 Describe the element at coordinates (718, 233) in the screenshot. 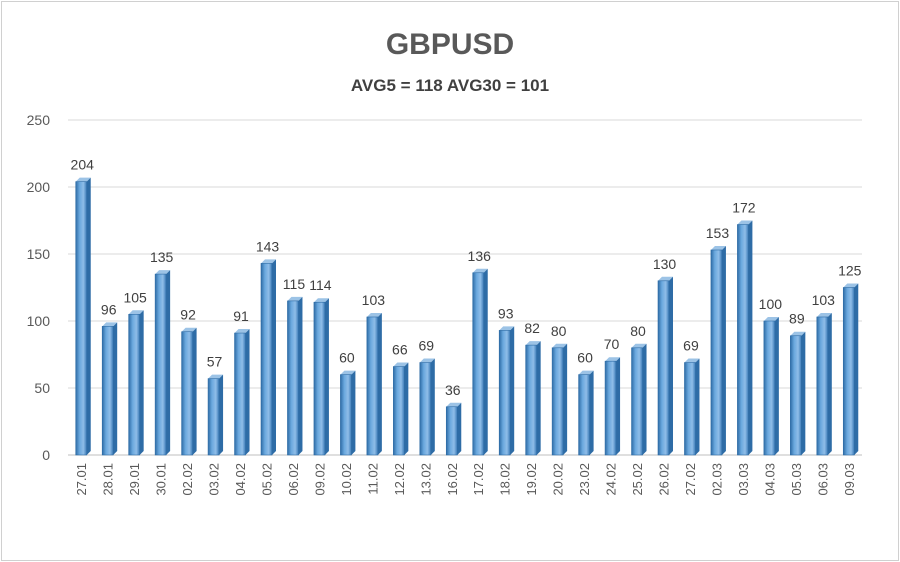

I see `data-label: 153` at that location.